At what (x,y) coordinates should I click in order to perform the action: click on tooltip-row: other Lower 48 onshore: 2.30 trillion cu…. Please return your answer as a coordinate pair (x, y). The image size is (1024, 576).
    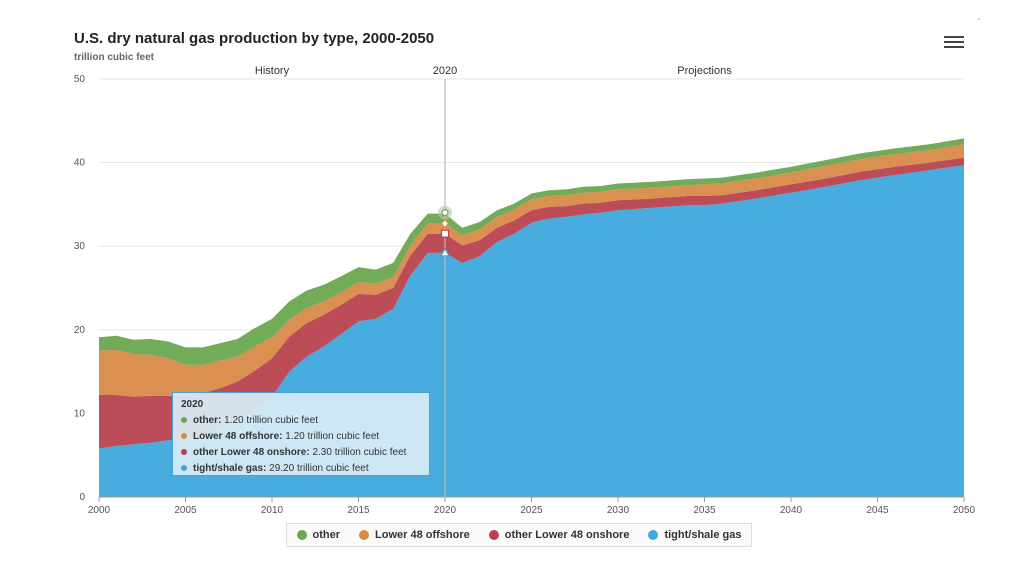
    Looking at the image, I should click on (301, 453).